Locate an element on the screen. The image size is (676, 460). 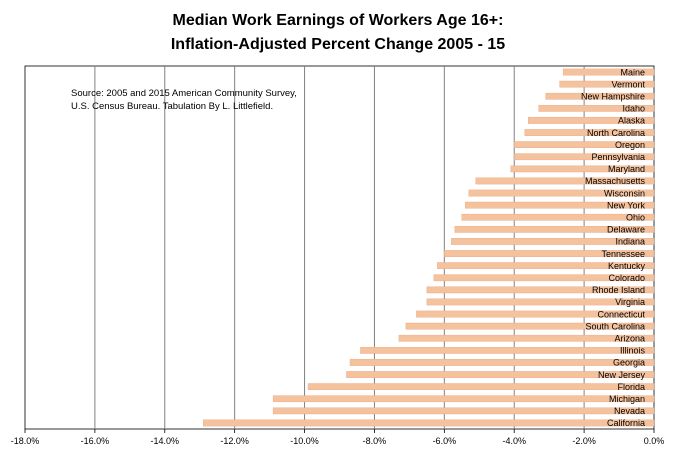
category-label: Indiana is located at coordinates (630, 242).